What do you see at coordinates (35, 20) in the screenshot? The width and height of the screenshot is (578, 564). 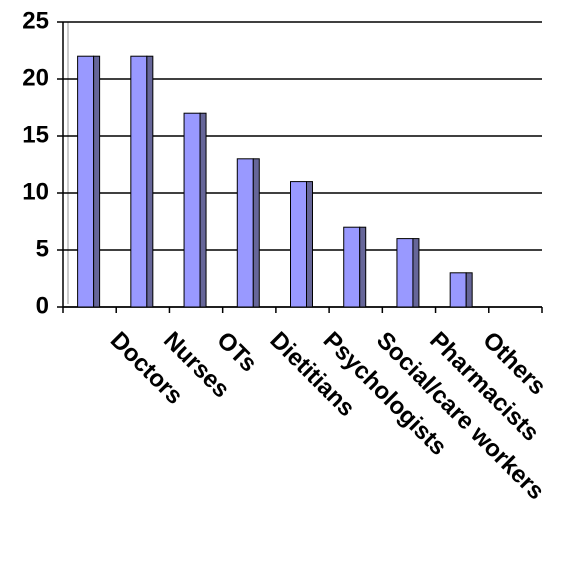 I see `y-tick-label: 25` at bounding box center [35, 20].